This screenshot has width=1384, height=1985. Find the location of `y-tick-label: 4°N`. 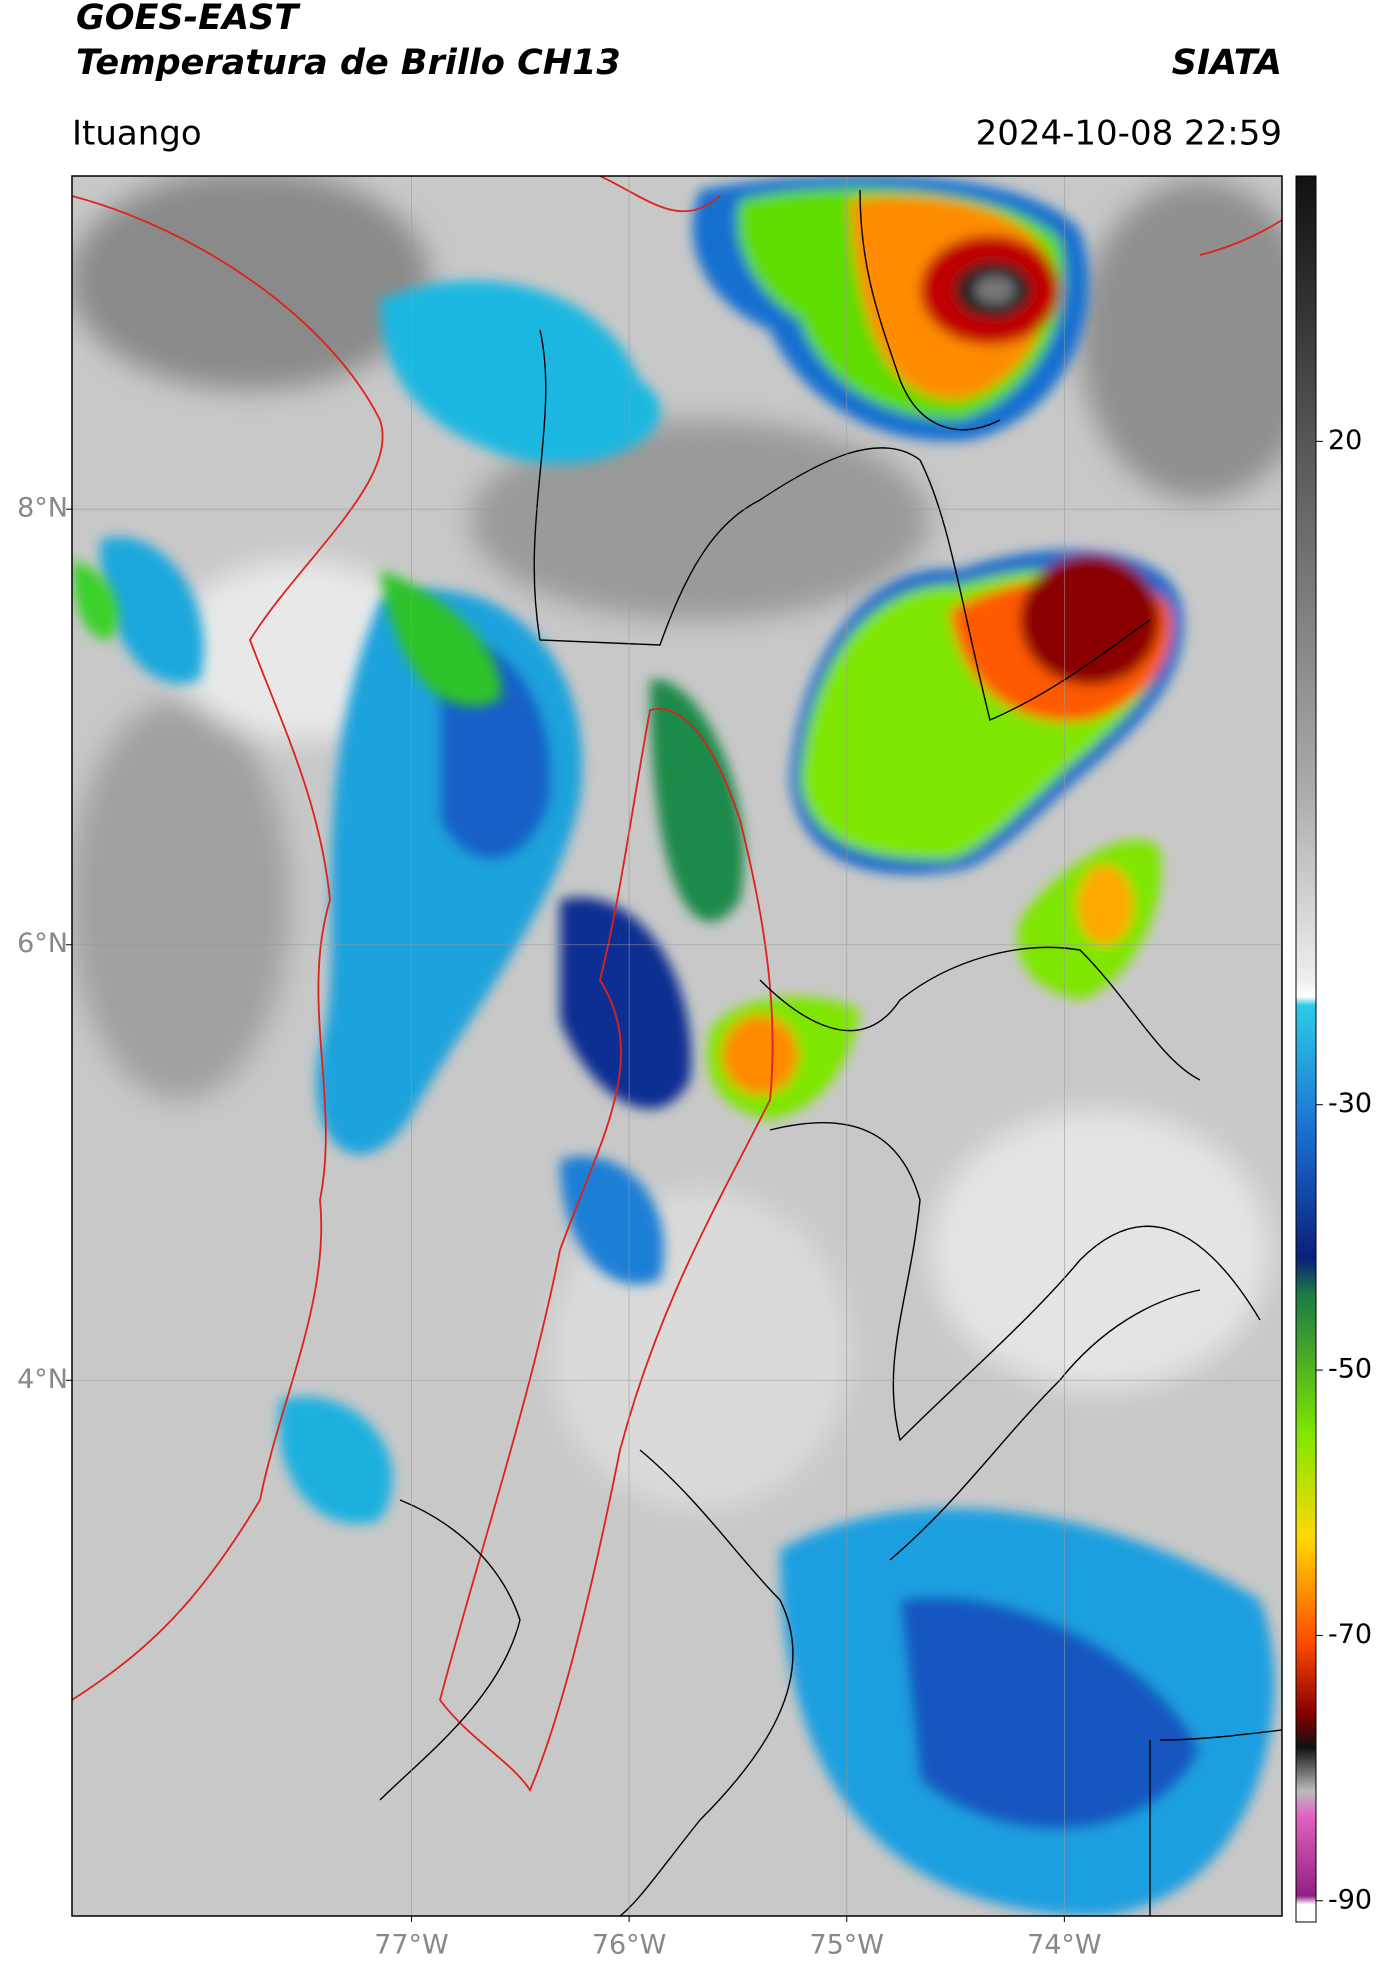

y-tick-label: 4°N is located at coordinates (42, 1379).